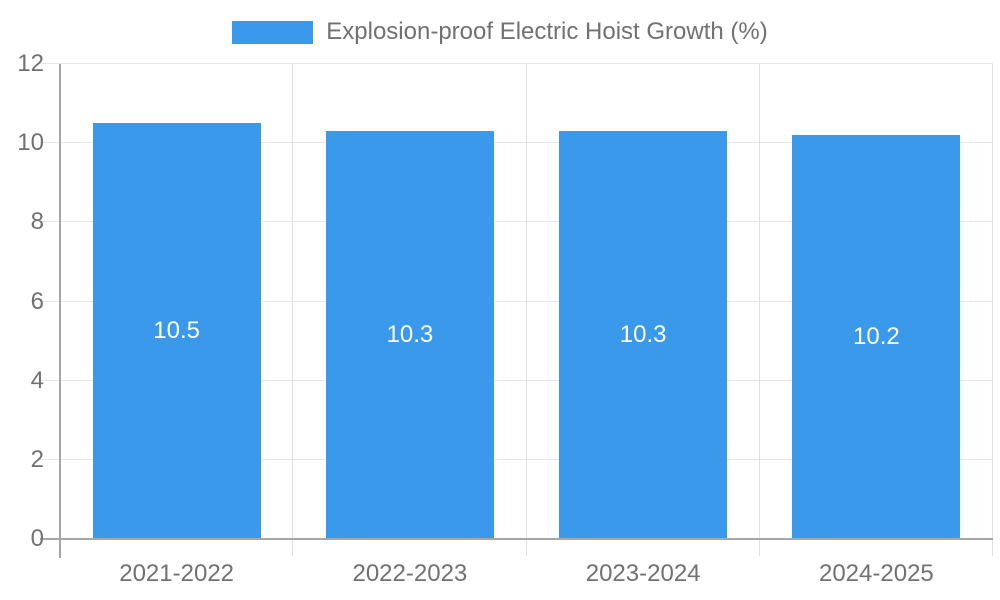 This screenshot has width=1000, height=600. I want to click on x-tick-label: 2023-2024, so click(643, 573).